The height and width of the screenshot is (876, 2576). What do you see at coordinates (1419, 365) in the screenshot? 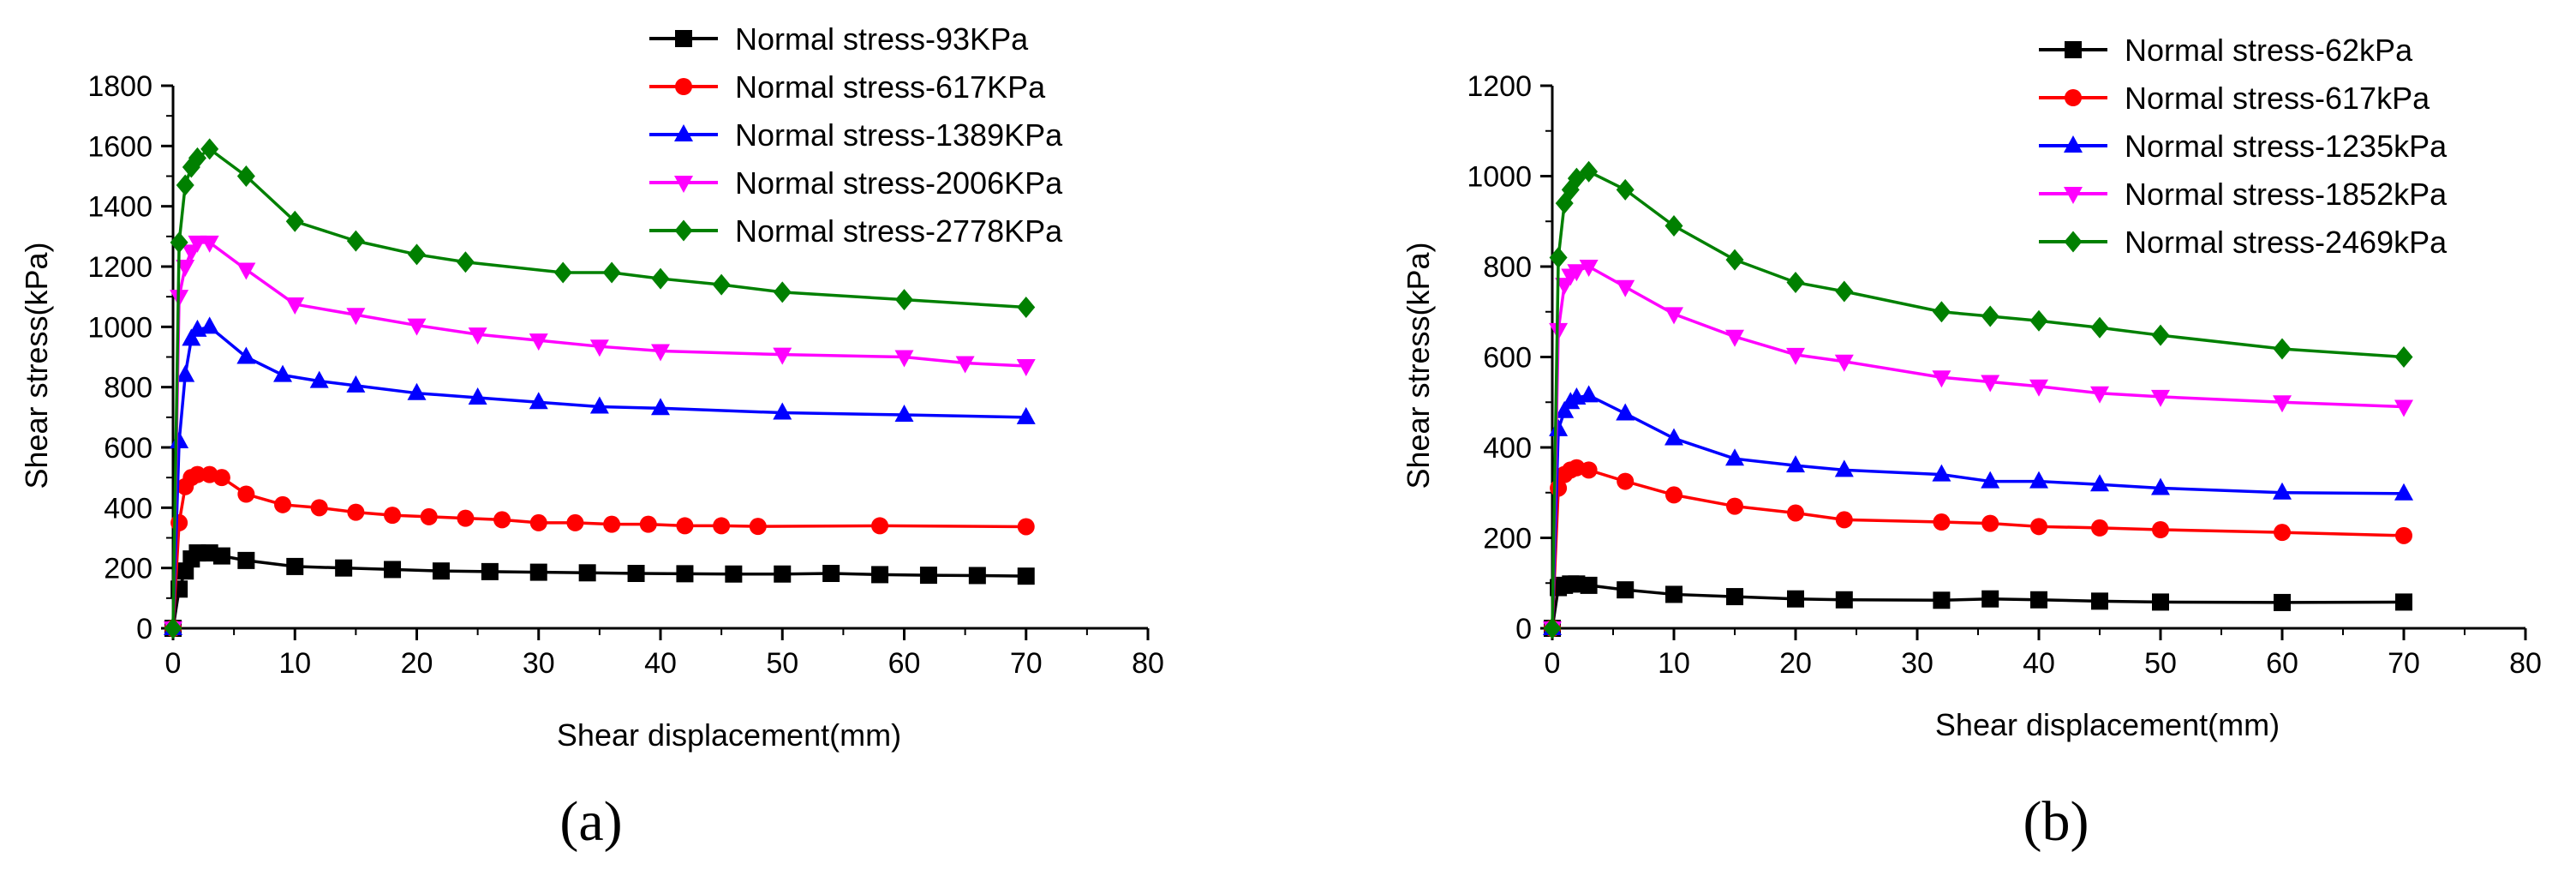
I see `y-axis-title: Shear stress(kPa)` at bounding box center [1419, 365].